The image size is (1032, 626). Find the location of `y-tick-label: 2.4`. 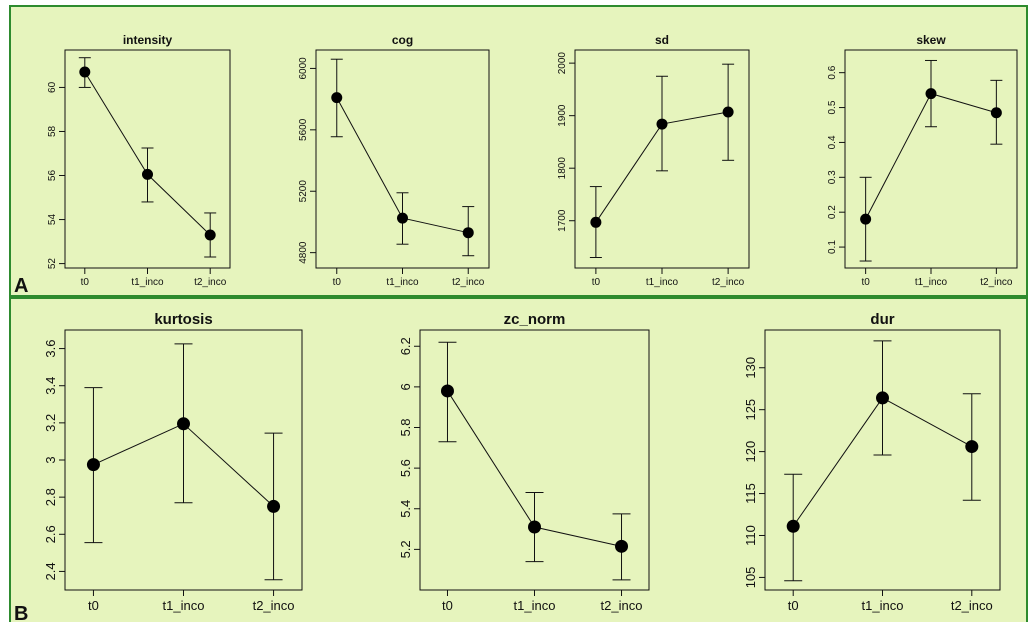

y-tick-label: 2.4 is located at coordinates (50, 571).